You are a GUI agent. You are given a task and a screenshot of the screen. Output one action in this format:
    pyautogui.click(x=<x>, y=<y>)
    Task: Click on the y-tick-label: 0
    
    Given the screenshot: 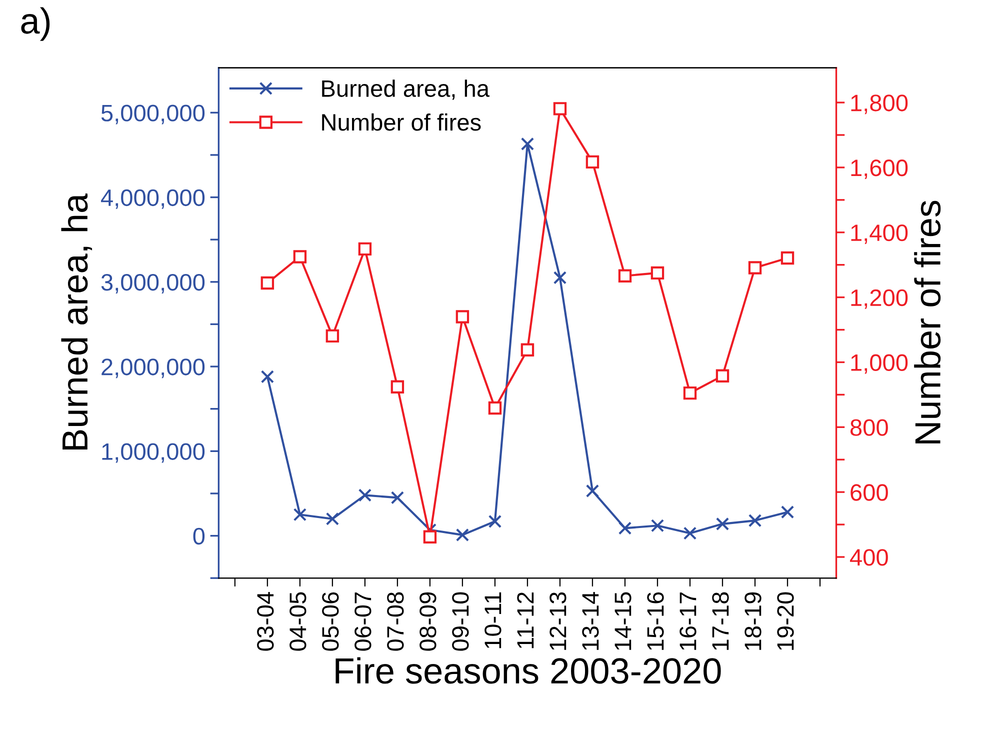 What is the action you would take?
    pyautogui.click(x=199, y=536)
    